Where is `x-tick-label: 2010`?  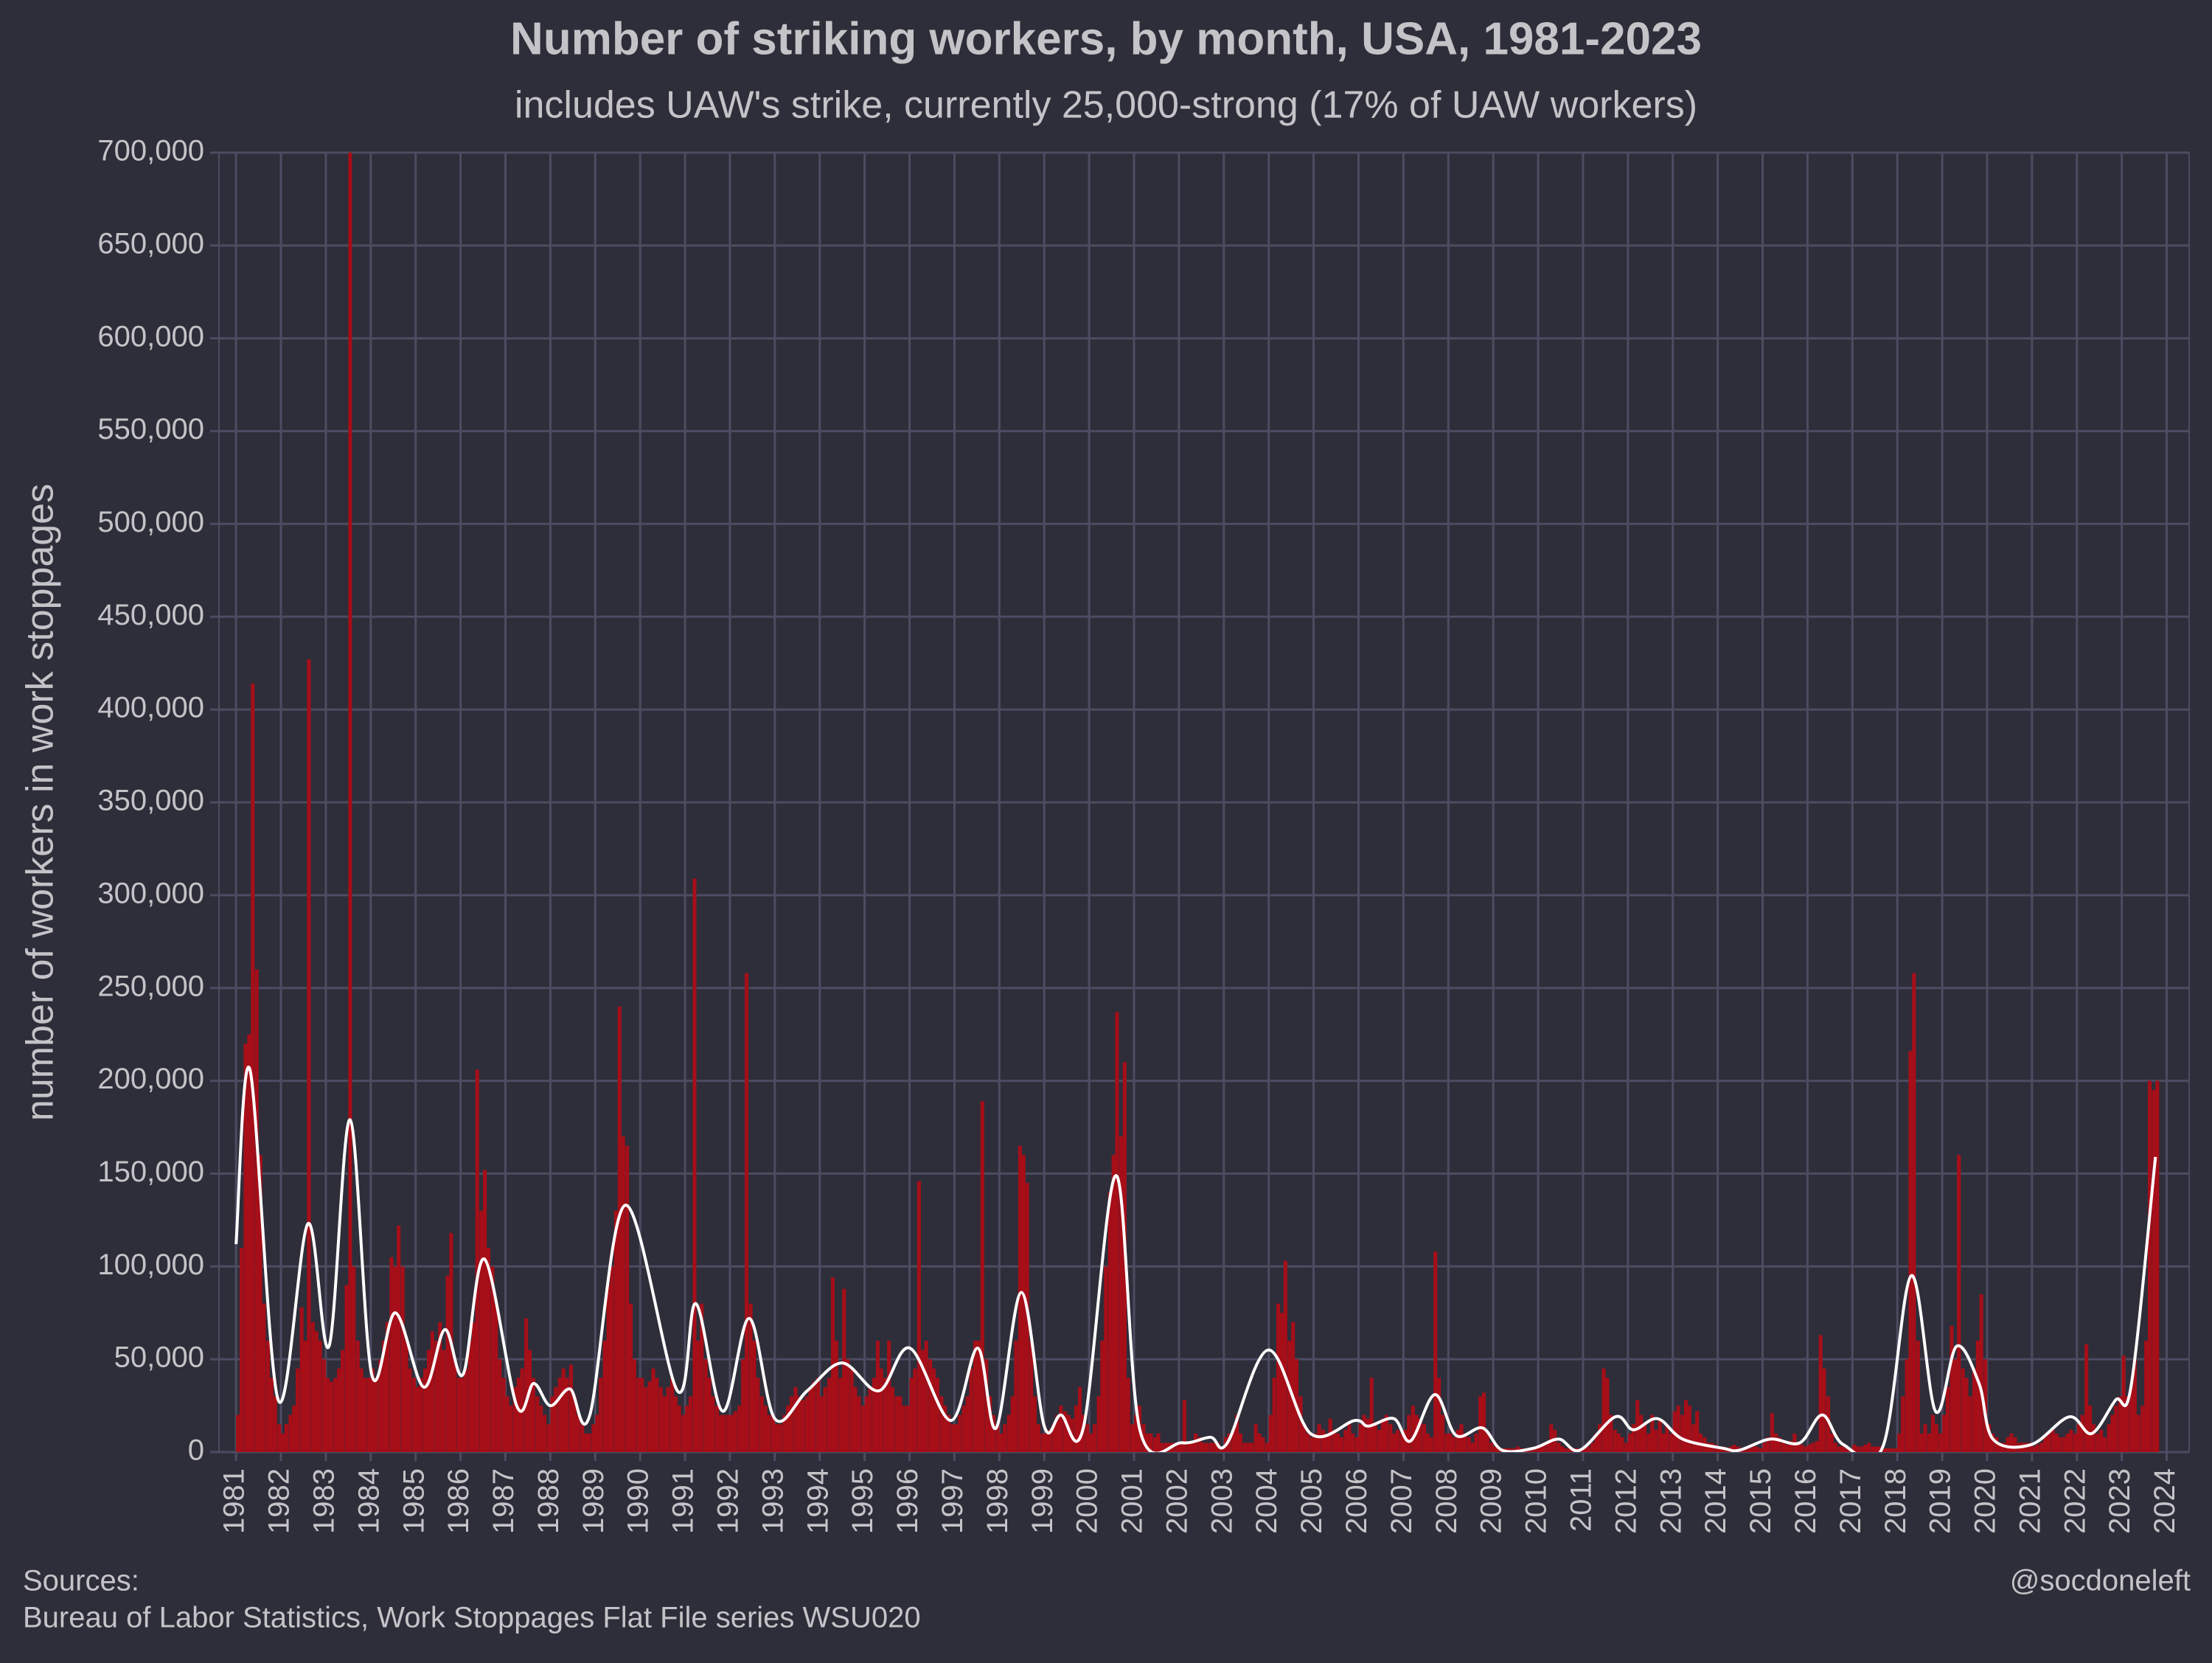 x-tick-label: 2010 is located at coordinates (1536, 1501).